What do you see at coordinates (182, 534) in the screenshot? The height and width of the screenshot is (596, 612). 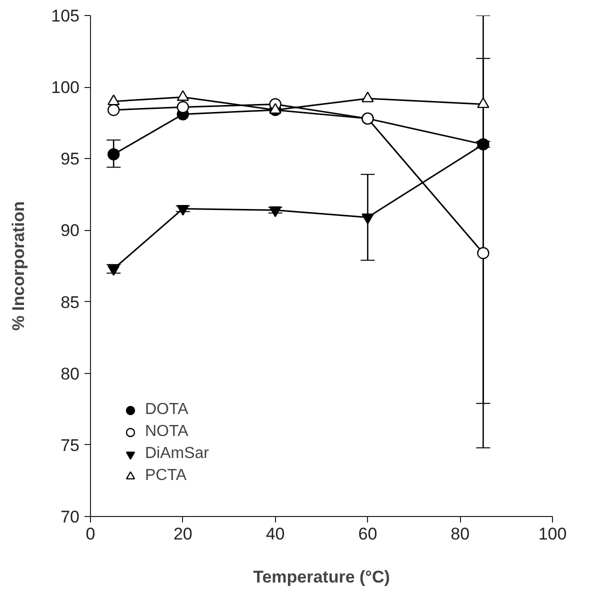 I see `x-tick-label: 20` at bounding box center [182, 534].